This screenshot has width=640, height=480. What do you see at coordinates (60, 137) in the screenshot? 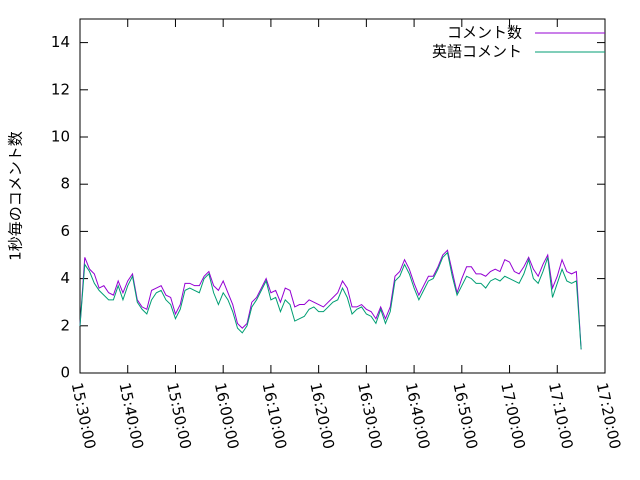
I see `y-tick-label: 10` at bounding box center [60, 137].